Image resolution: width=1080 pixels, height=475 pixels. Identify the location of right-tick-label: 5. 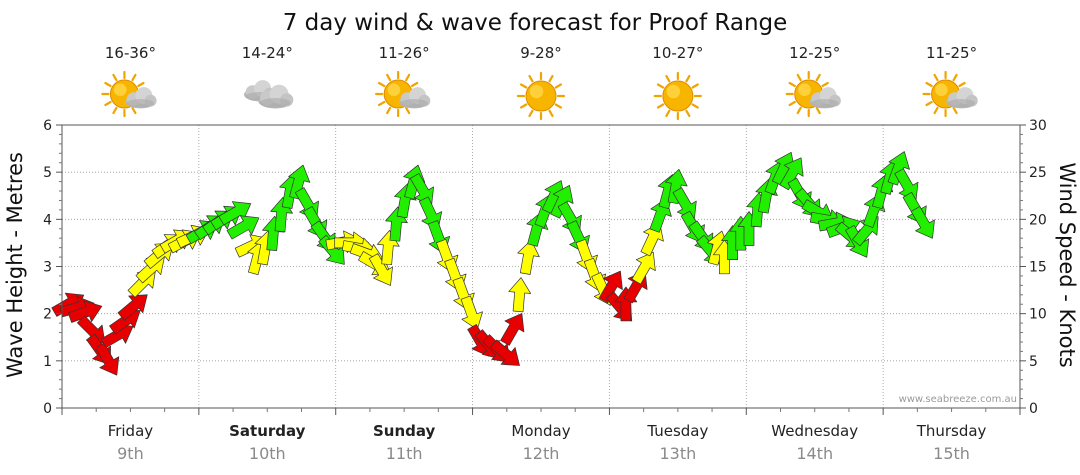
(1033, 362).